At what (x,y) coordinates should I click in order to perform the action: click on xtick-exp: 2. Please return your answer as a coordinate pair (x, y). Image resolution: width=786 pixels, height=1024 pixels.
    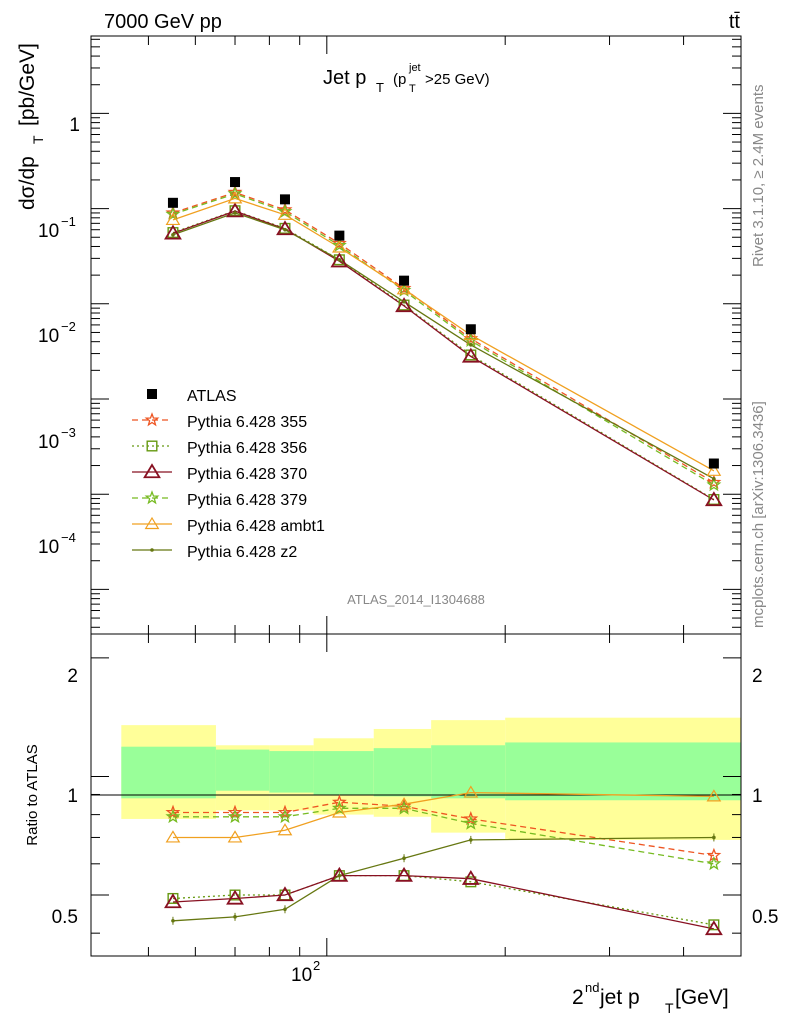
    Looking at the image, I should click on (316, 965).